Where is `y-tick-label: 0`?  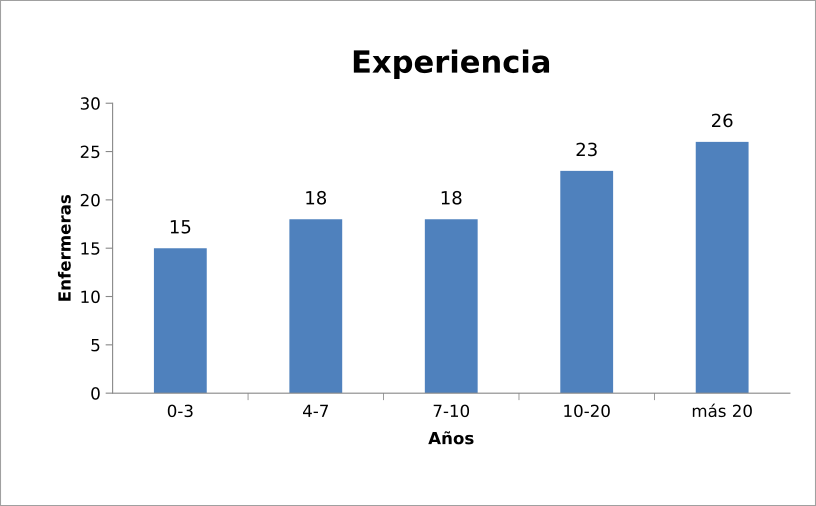 y-tick-label: 0 is located at coordinates (95, 393).